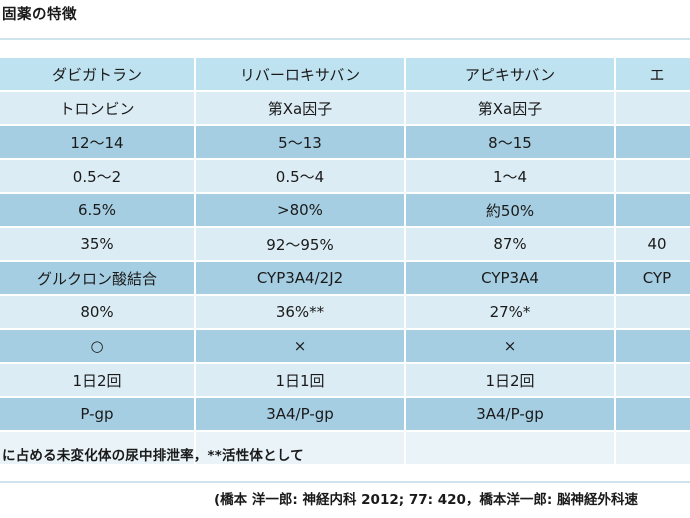  I want to click on table-cell: >80%, so click(301, 211).